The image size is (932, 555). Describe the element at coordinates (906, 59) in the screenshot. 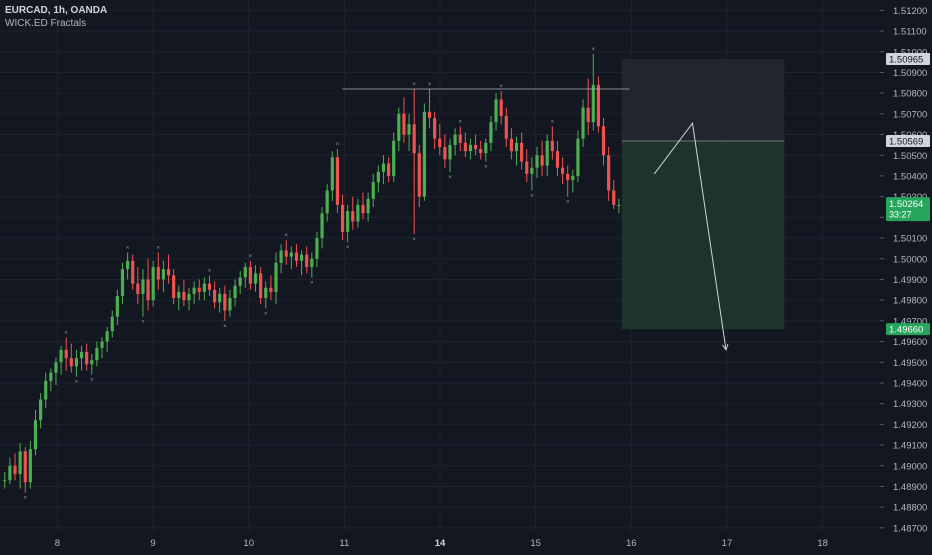

I see `stop-price-label: 1.50965` at that location.